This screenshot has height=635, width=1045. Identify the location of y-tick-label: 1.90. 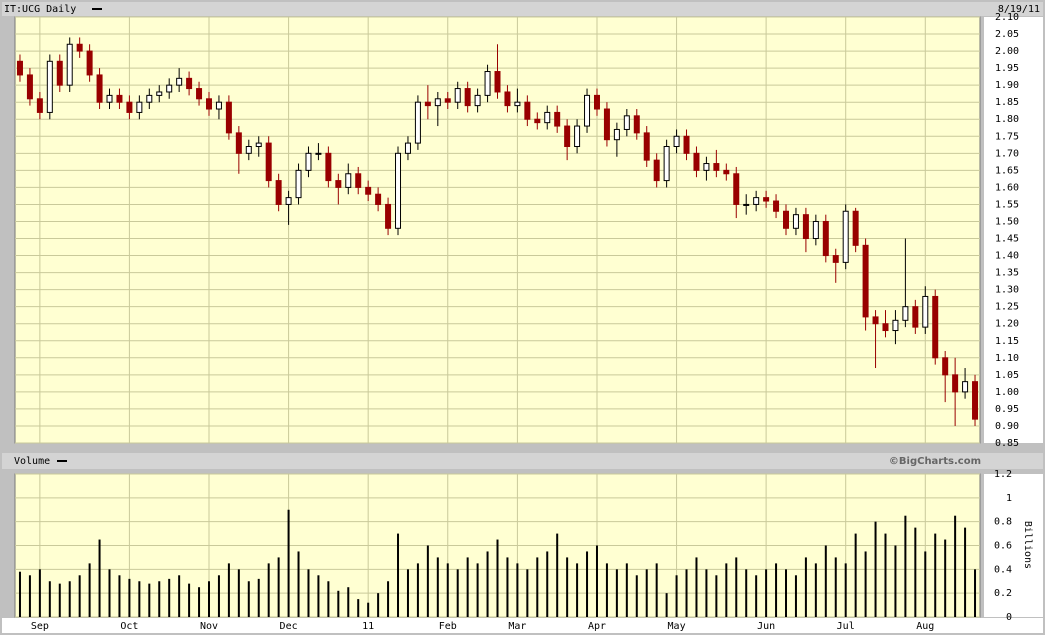
(1007, 85).